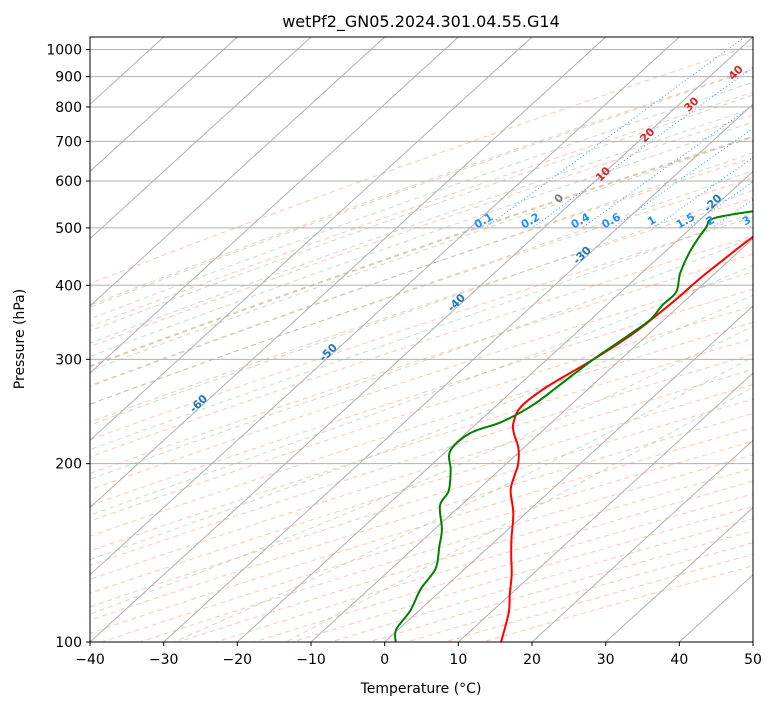  I want to click on x-tick-label: 30, so click(606, 660).